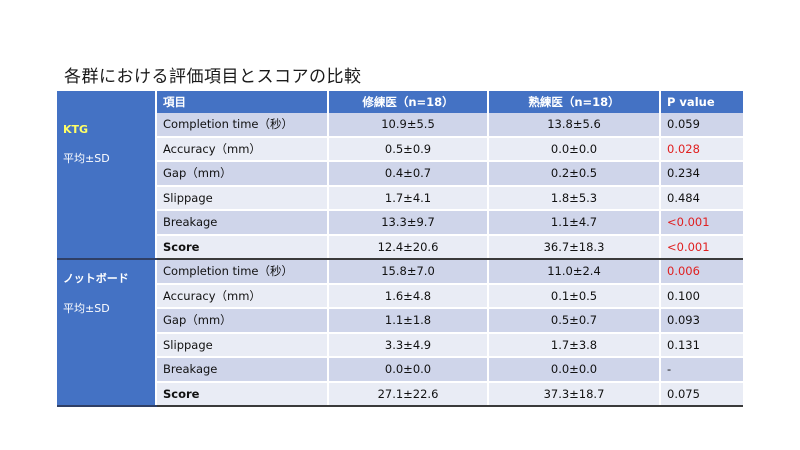 The width and height of the screenshot is (800, 450). What do you see at coordinates (574, 223) in the screenshot?
I see `expert-value-cell: 1.1±4.7` at bounding box center [574, 223].